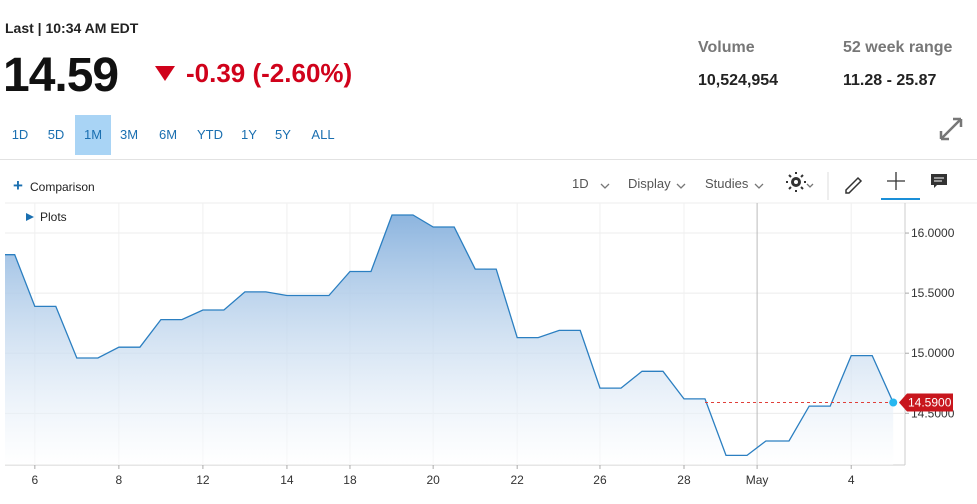 Image resolution: width=977 pixels, height=504 pixels. I want to click on display-button: Display, so click(649, 183).